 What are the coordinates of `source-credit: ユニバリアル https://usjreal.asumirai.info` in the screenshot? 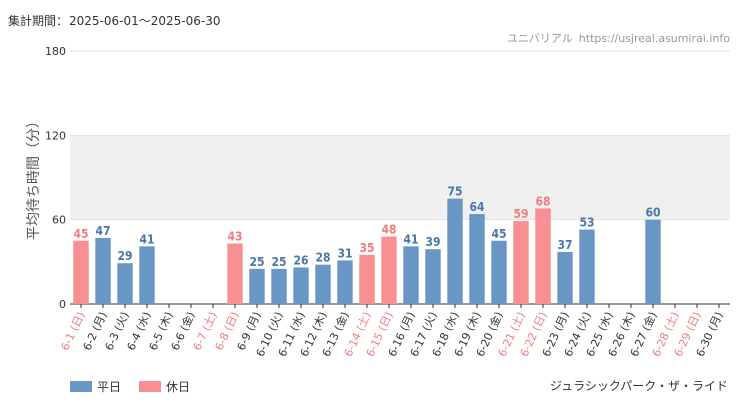 It's located at (615, 38).